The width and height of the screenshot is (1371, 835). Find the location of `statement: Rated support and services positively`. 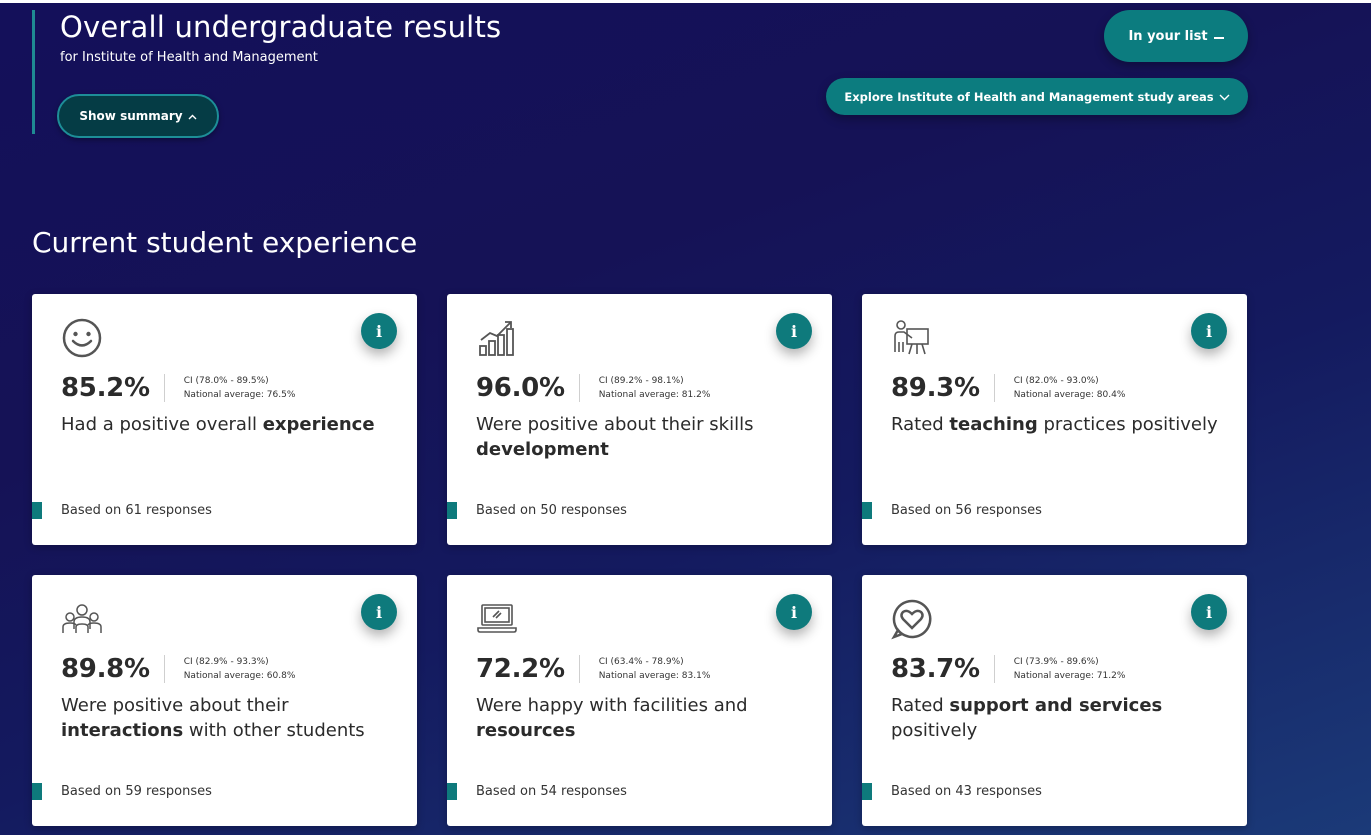

statement: Rated support and services positively is located at coordinates (1027, 718).